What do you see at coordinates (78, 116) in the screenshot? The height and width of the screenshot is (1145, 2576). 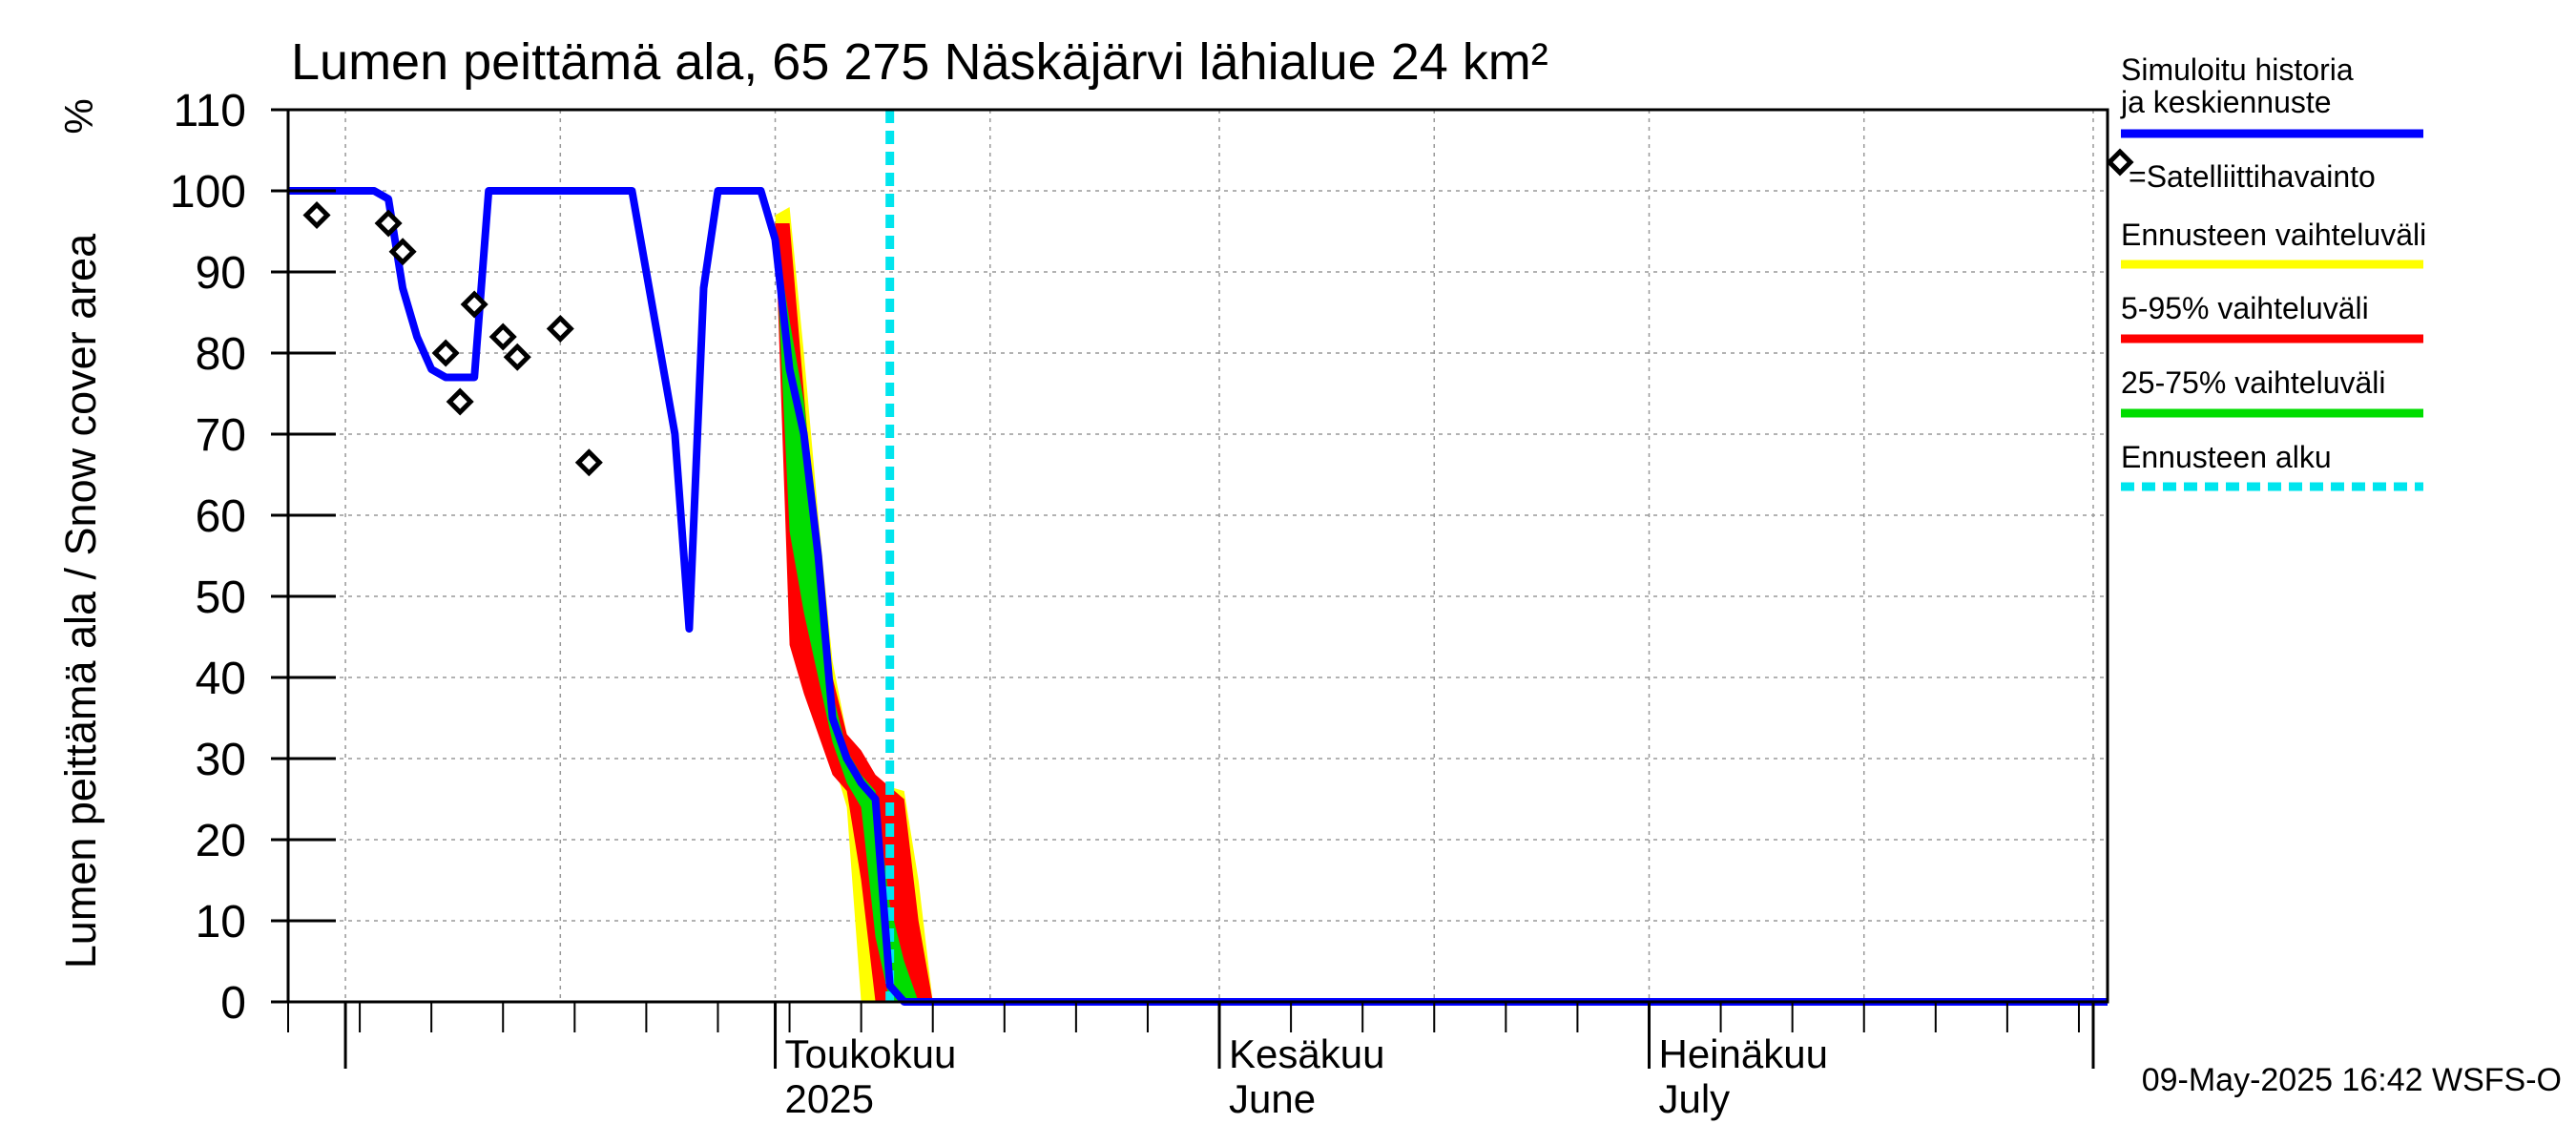 I see `y-axis-unit: %` at bounding box center [78, 116].